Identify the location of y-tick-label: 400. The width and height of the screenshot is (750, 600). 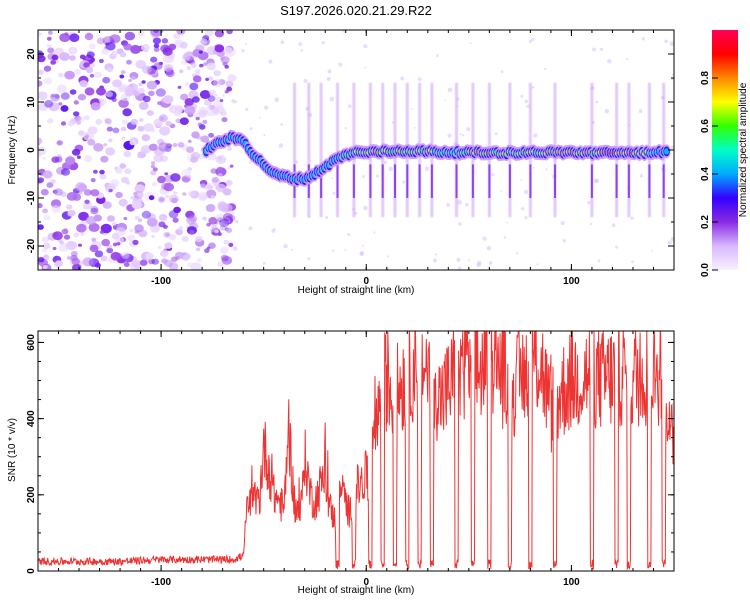
(31, 418).